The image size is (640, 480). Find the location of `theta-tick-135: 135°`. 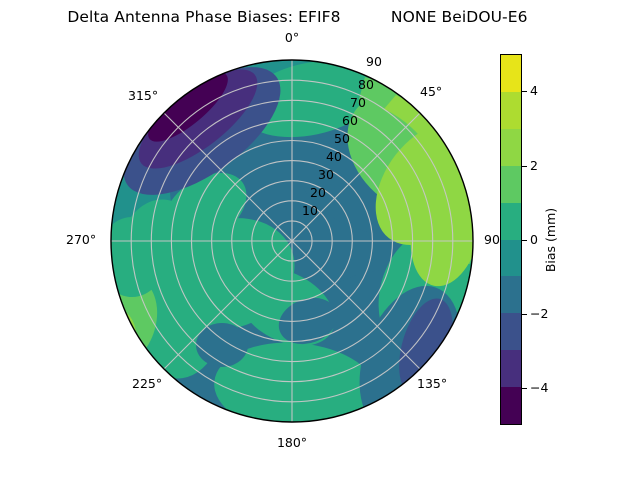

theta-tick-135: 135° is located at coordinates (432, 383).